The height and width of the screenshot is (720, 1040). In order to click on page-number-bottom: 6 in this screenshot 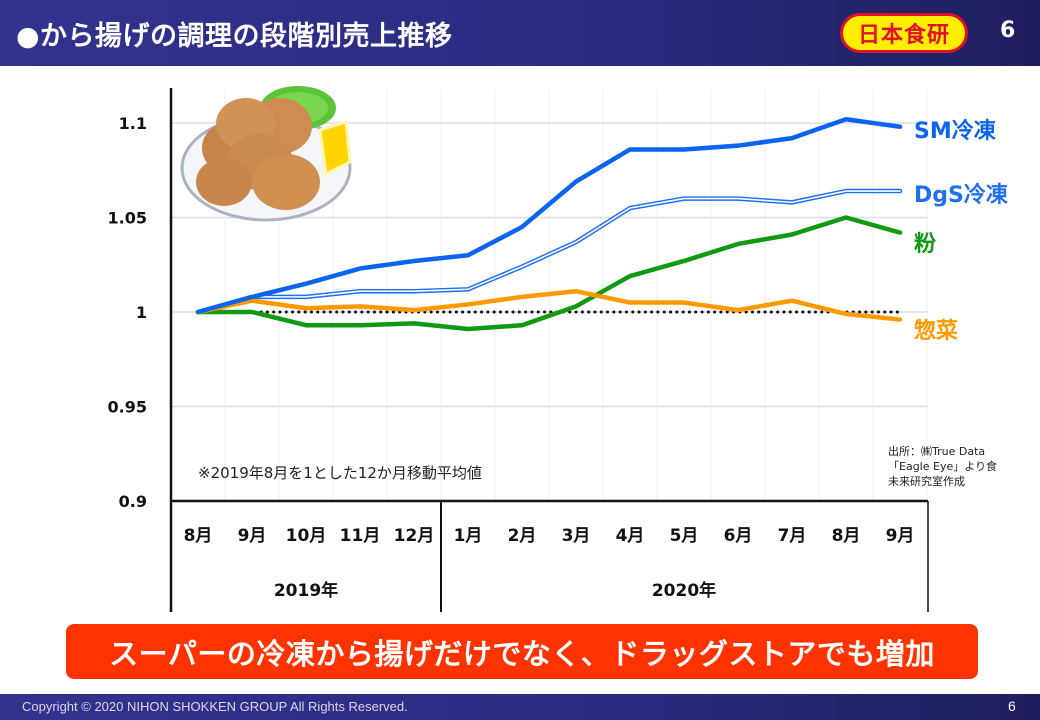, I will do `click(1012, 706)`.